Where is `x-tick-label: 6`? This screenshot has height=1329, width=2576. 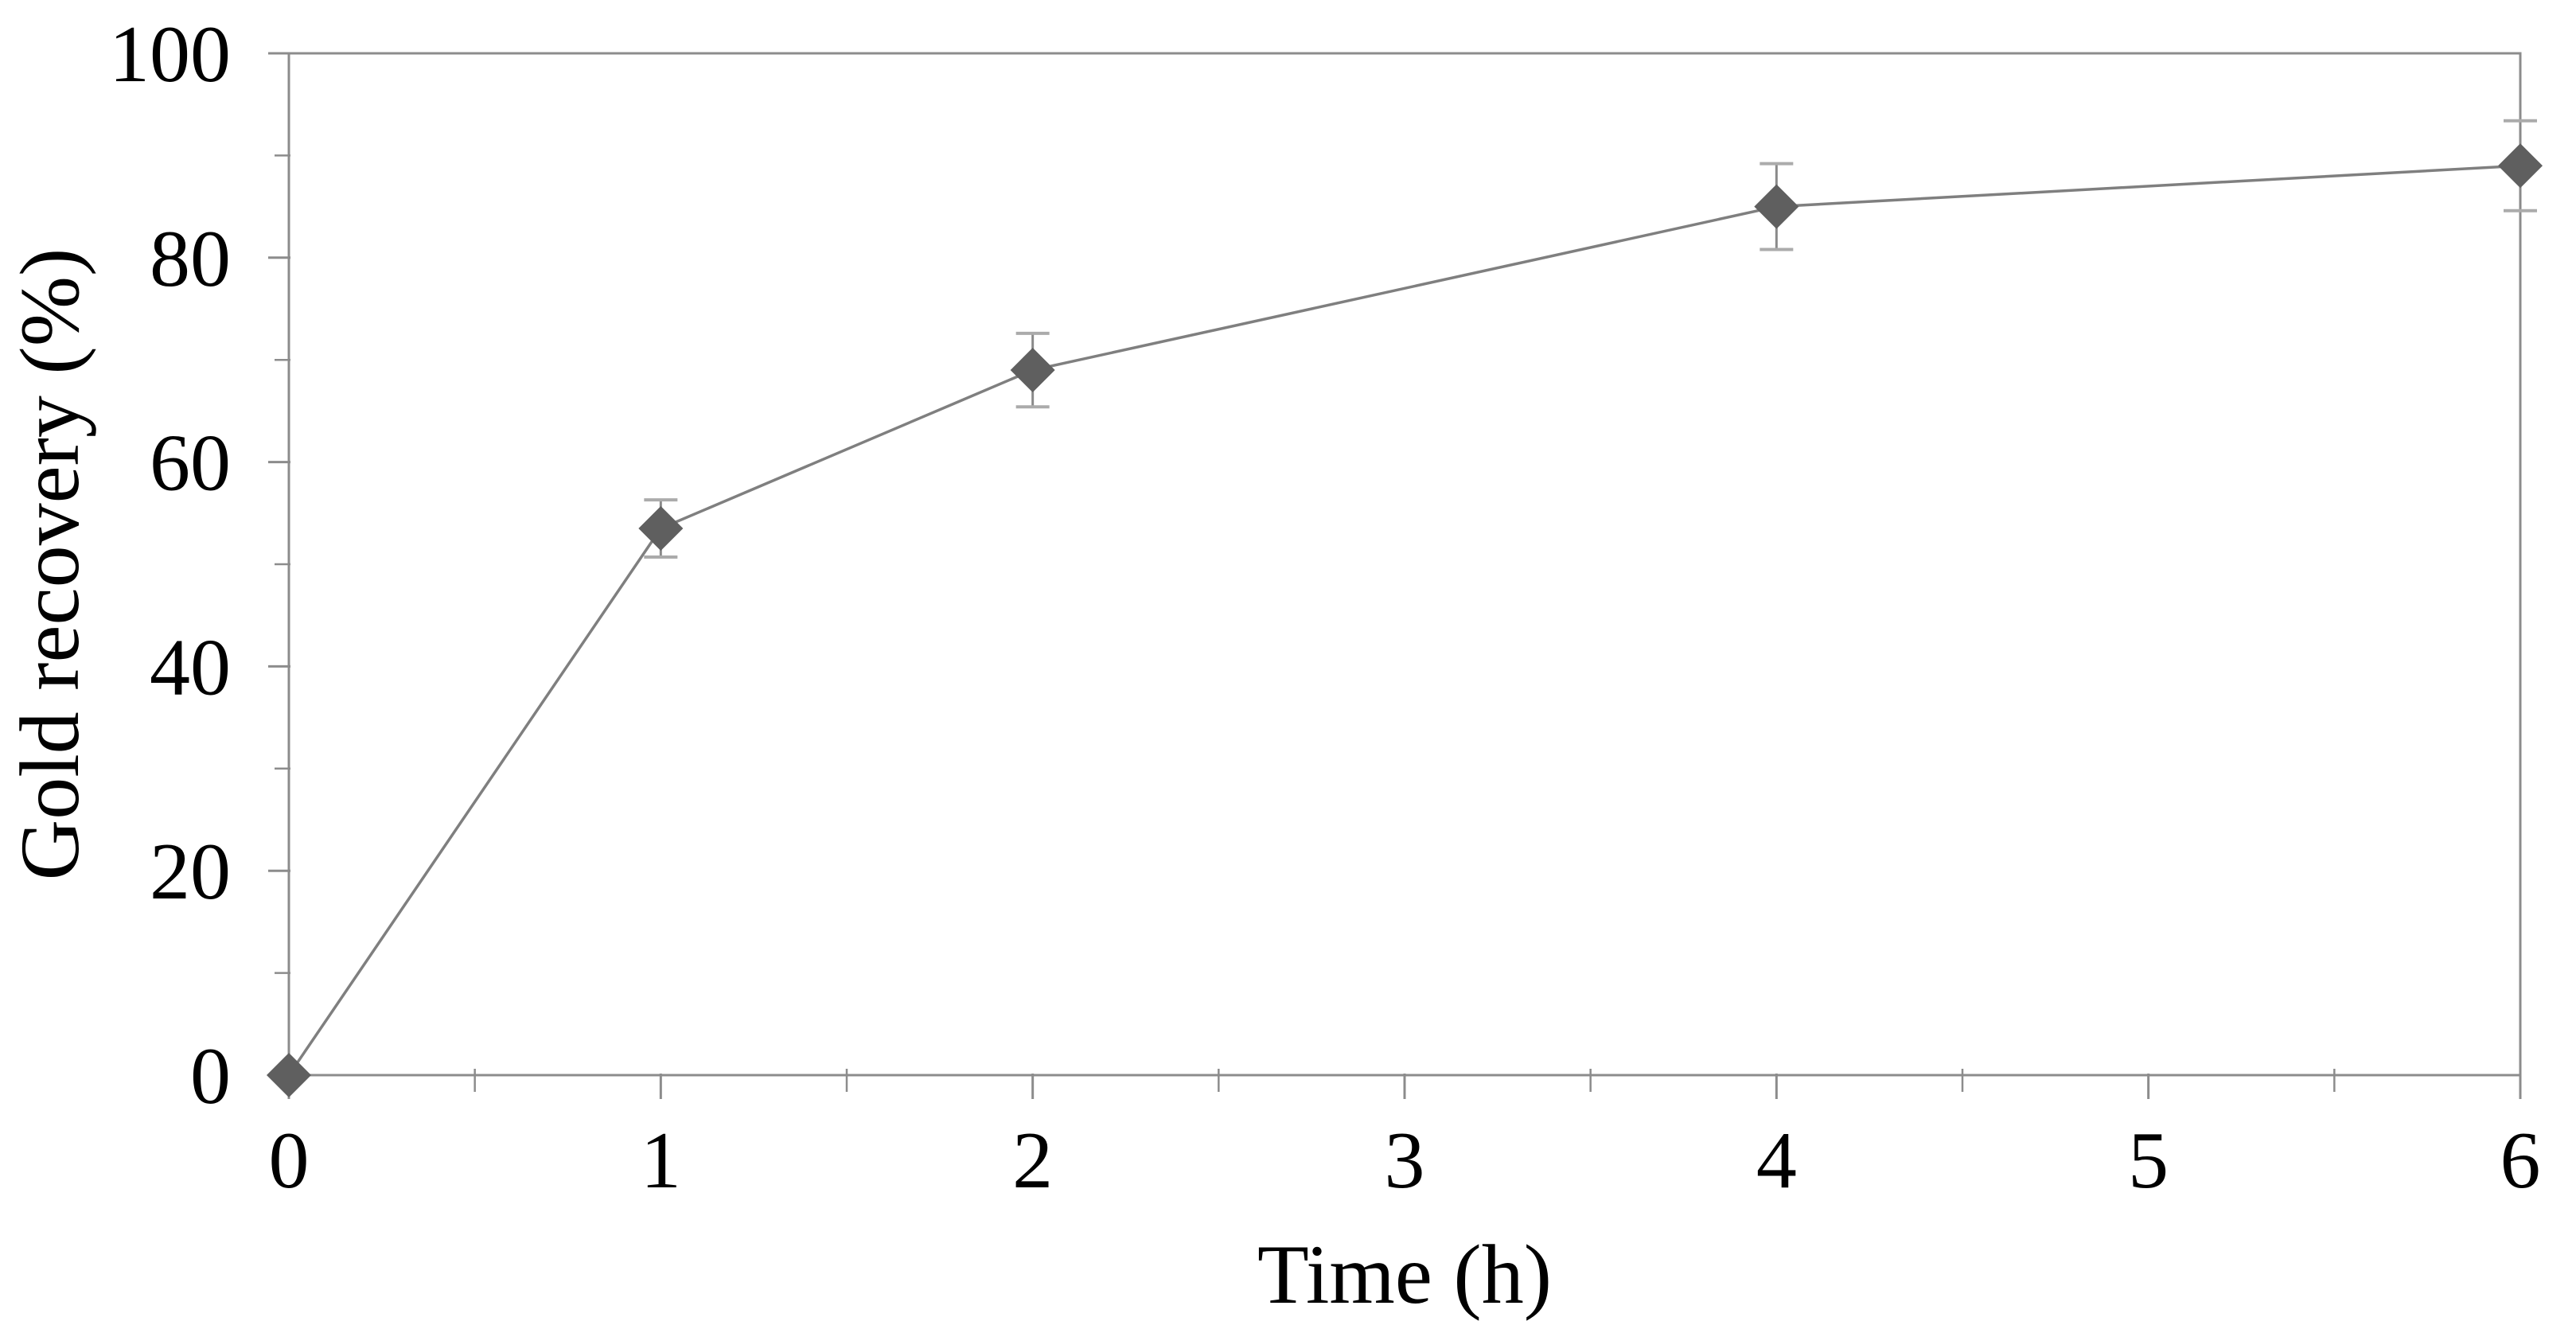
x-tick-label: 6 is located at coordinates (2520, 1161).